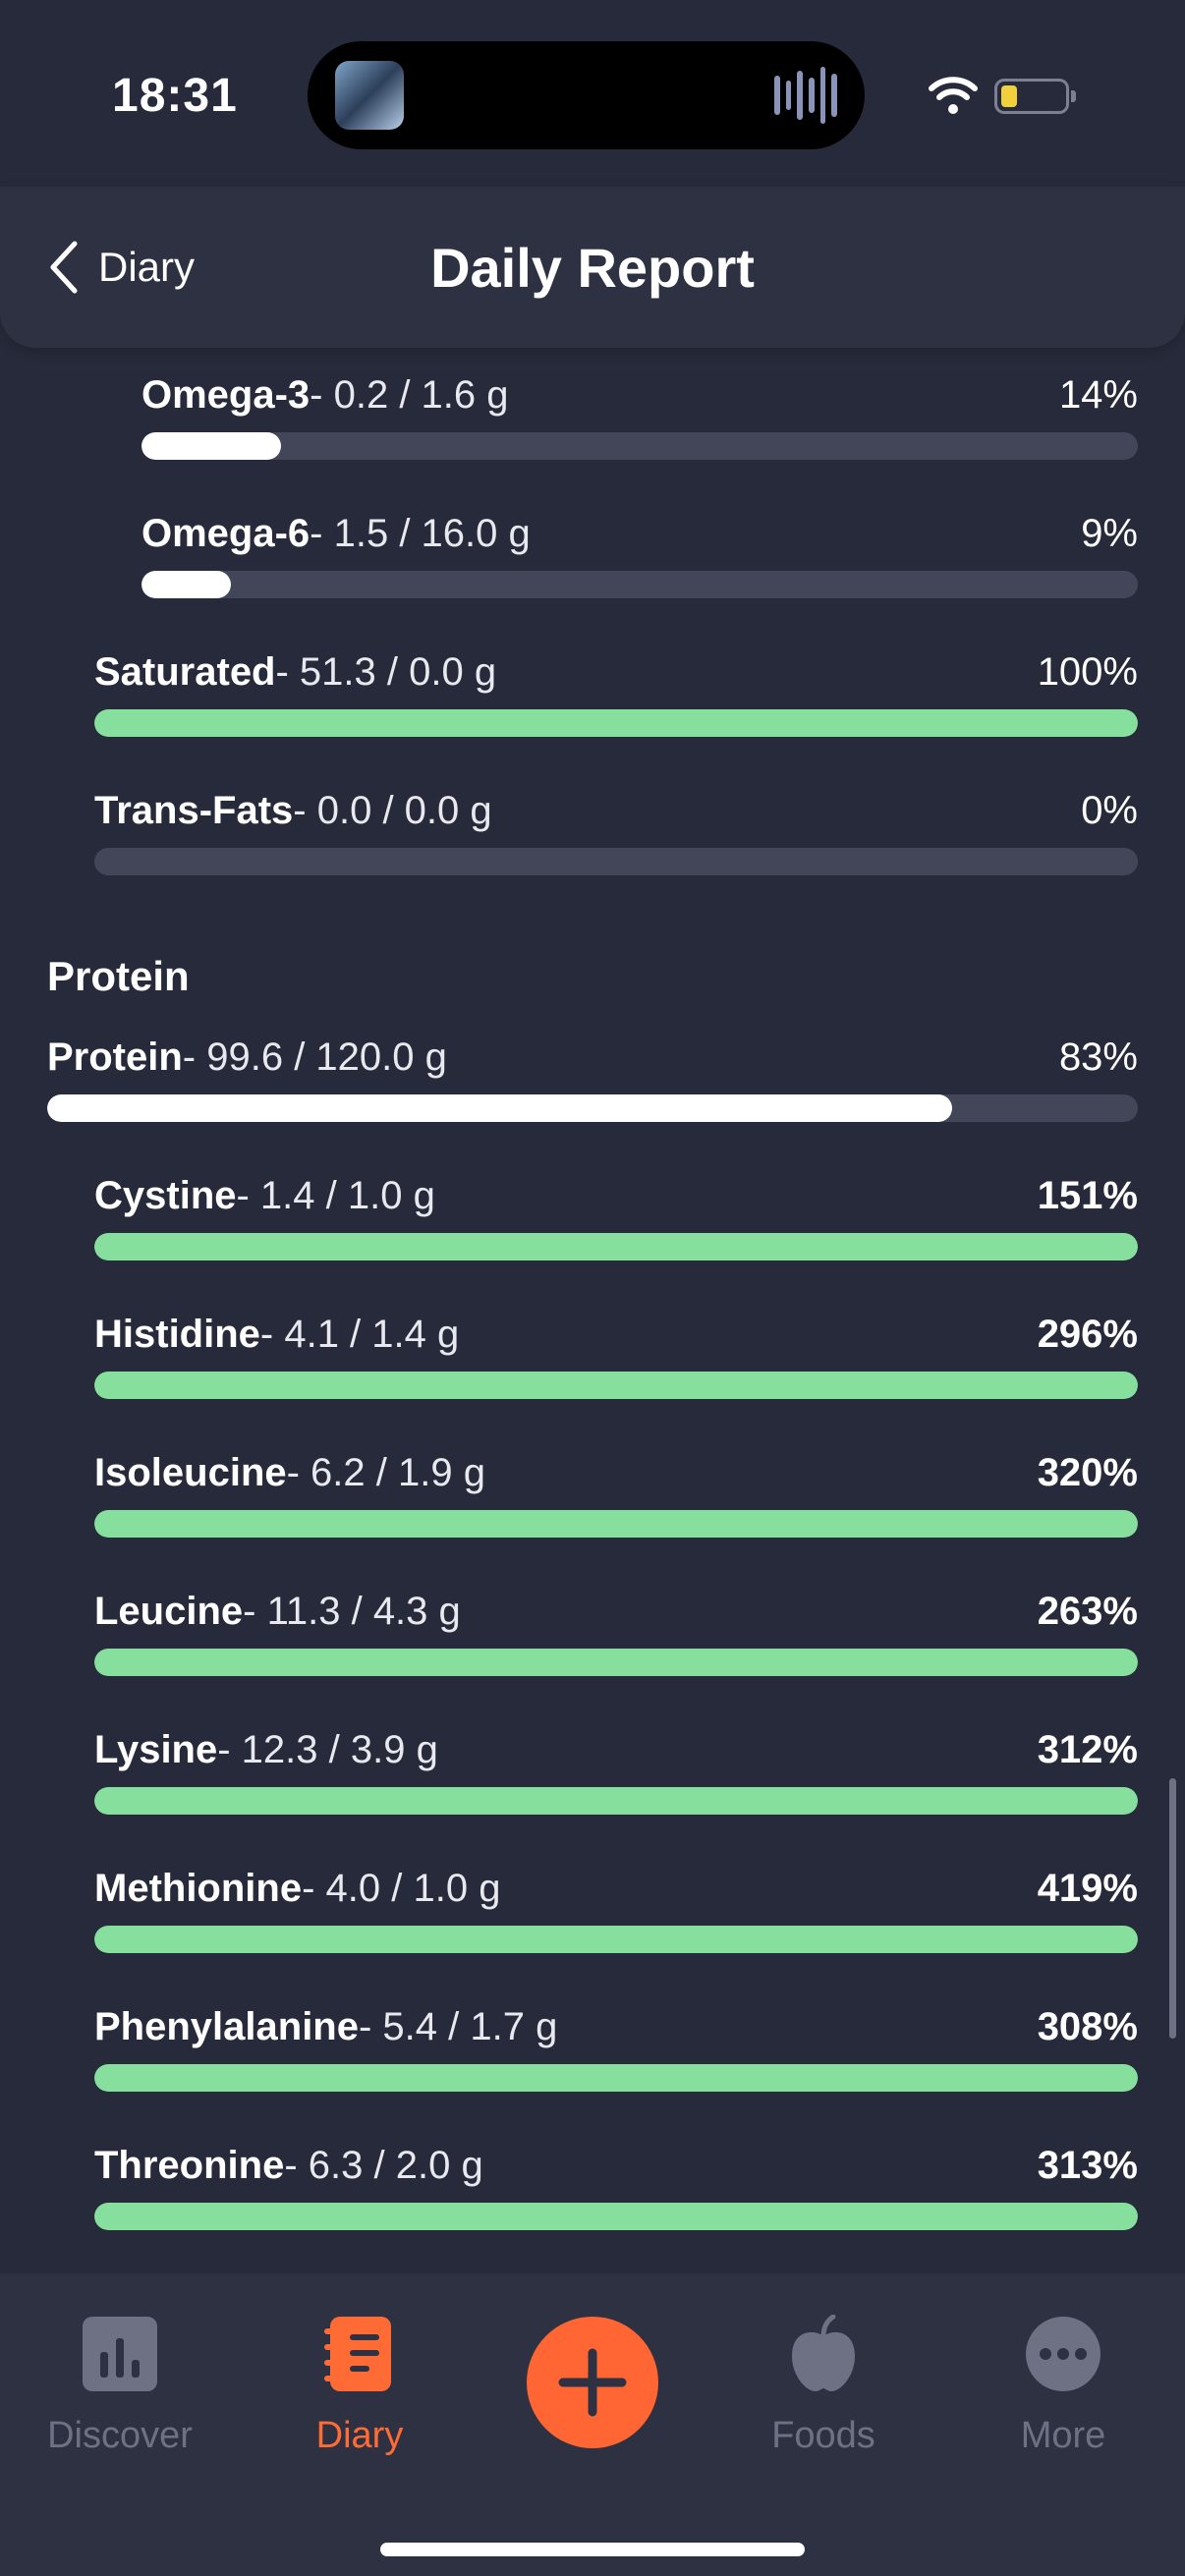 The image size is (1185, 2576). I want to click on nutrient-row-histidine: Histidine- 4.1 / 1.4 g 296%, so click(616, 1357).